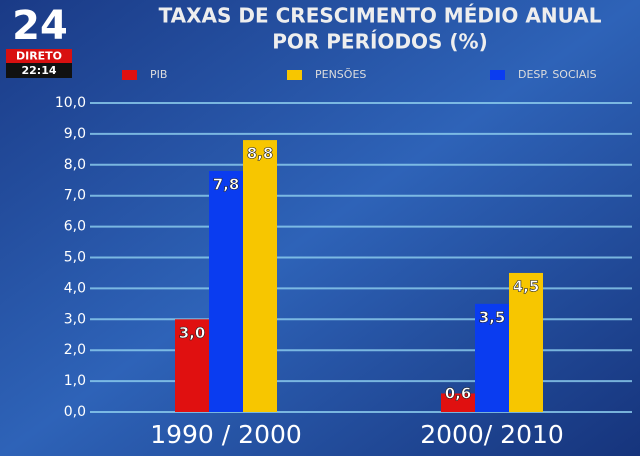  What do you see at coordinates (458, 394) in the screenshot?
I see `value-label: 0,6` at bounding box center [458, 394].